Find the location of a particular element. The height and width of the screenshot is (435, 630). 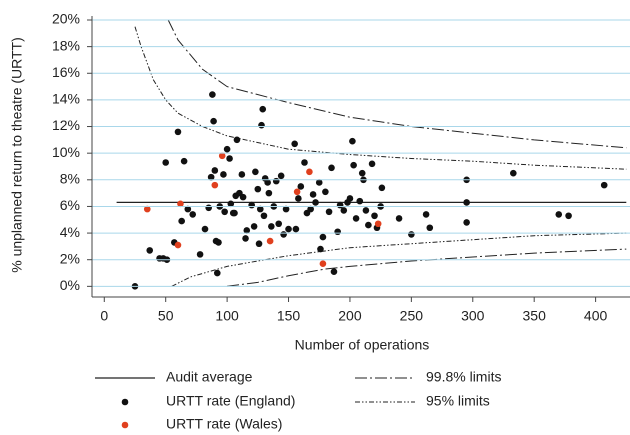

y-tick-label: 6% is located at coordinates (70, 205).